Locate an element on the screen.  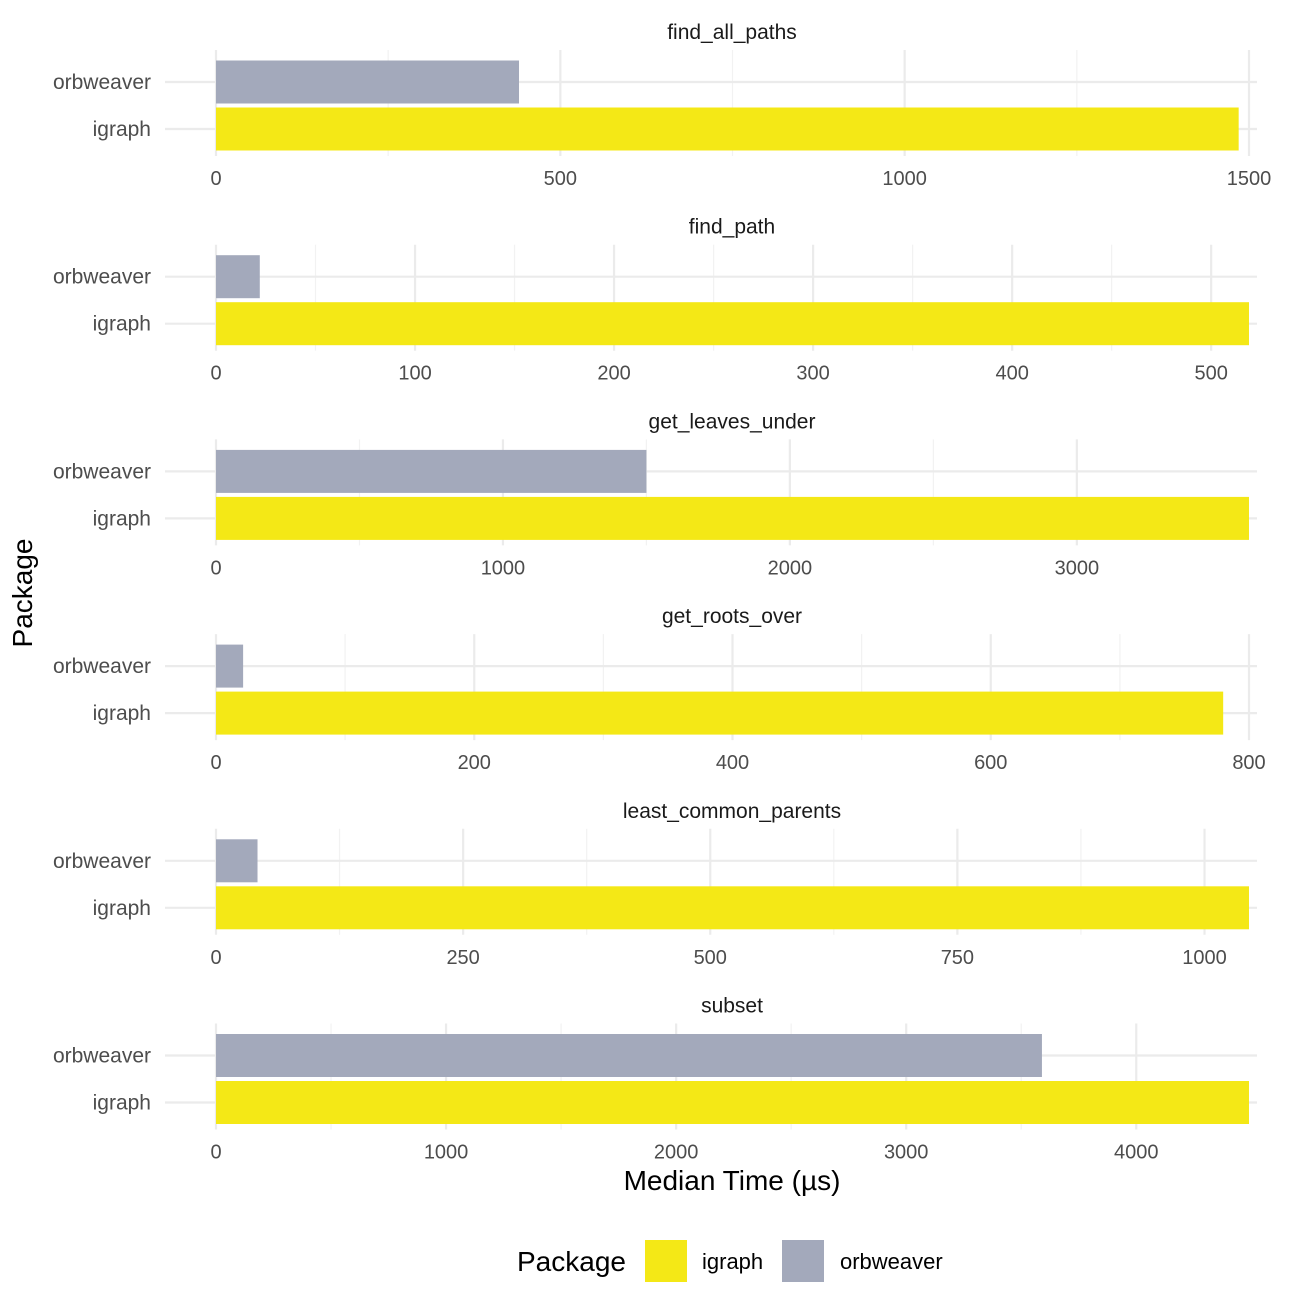
legend-label-orbweaver: orbweaver is located at coordinates (891, 1261).